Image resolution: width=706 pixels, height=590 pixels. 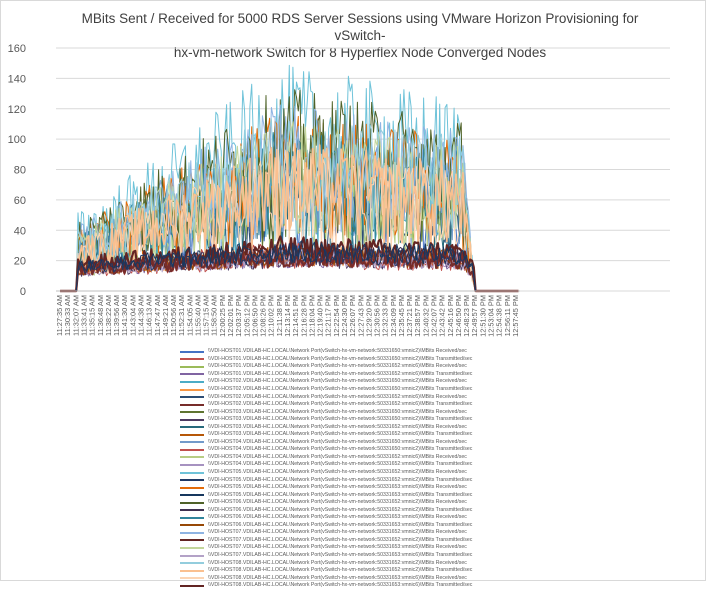 What do you see at coordinates (417, 316) in the screenshot?
I see `x-tick-label: 12:38:57 PM` at bounding box center [417, 316].